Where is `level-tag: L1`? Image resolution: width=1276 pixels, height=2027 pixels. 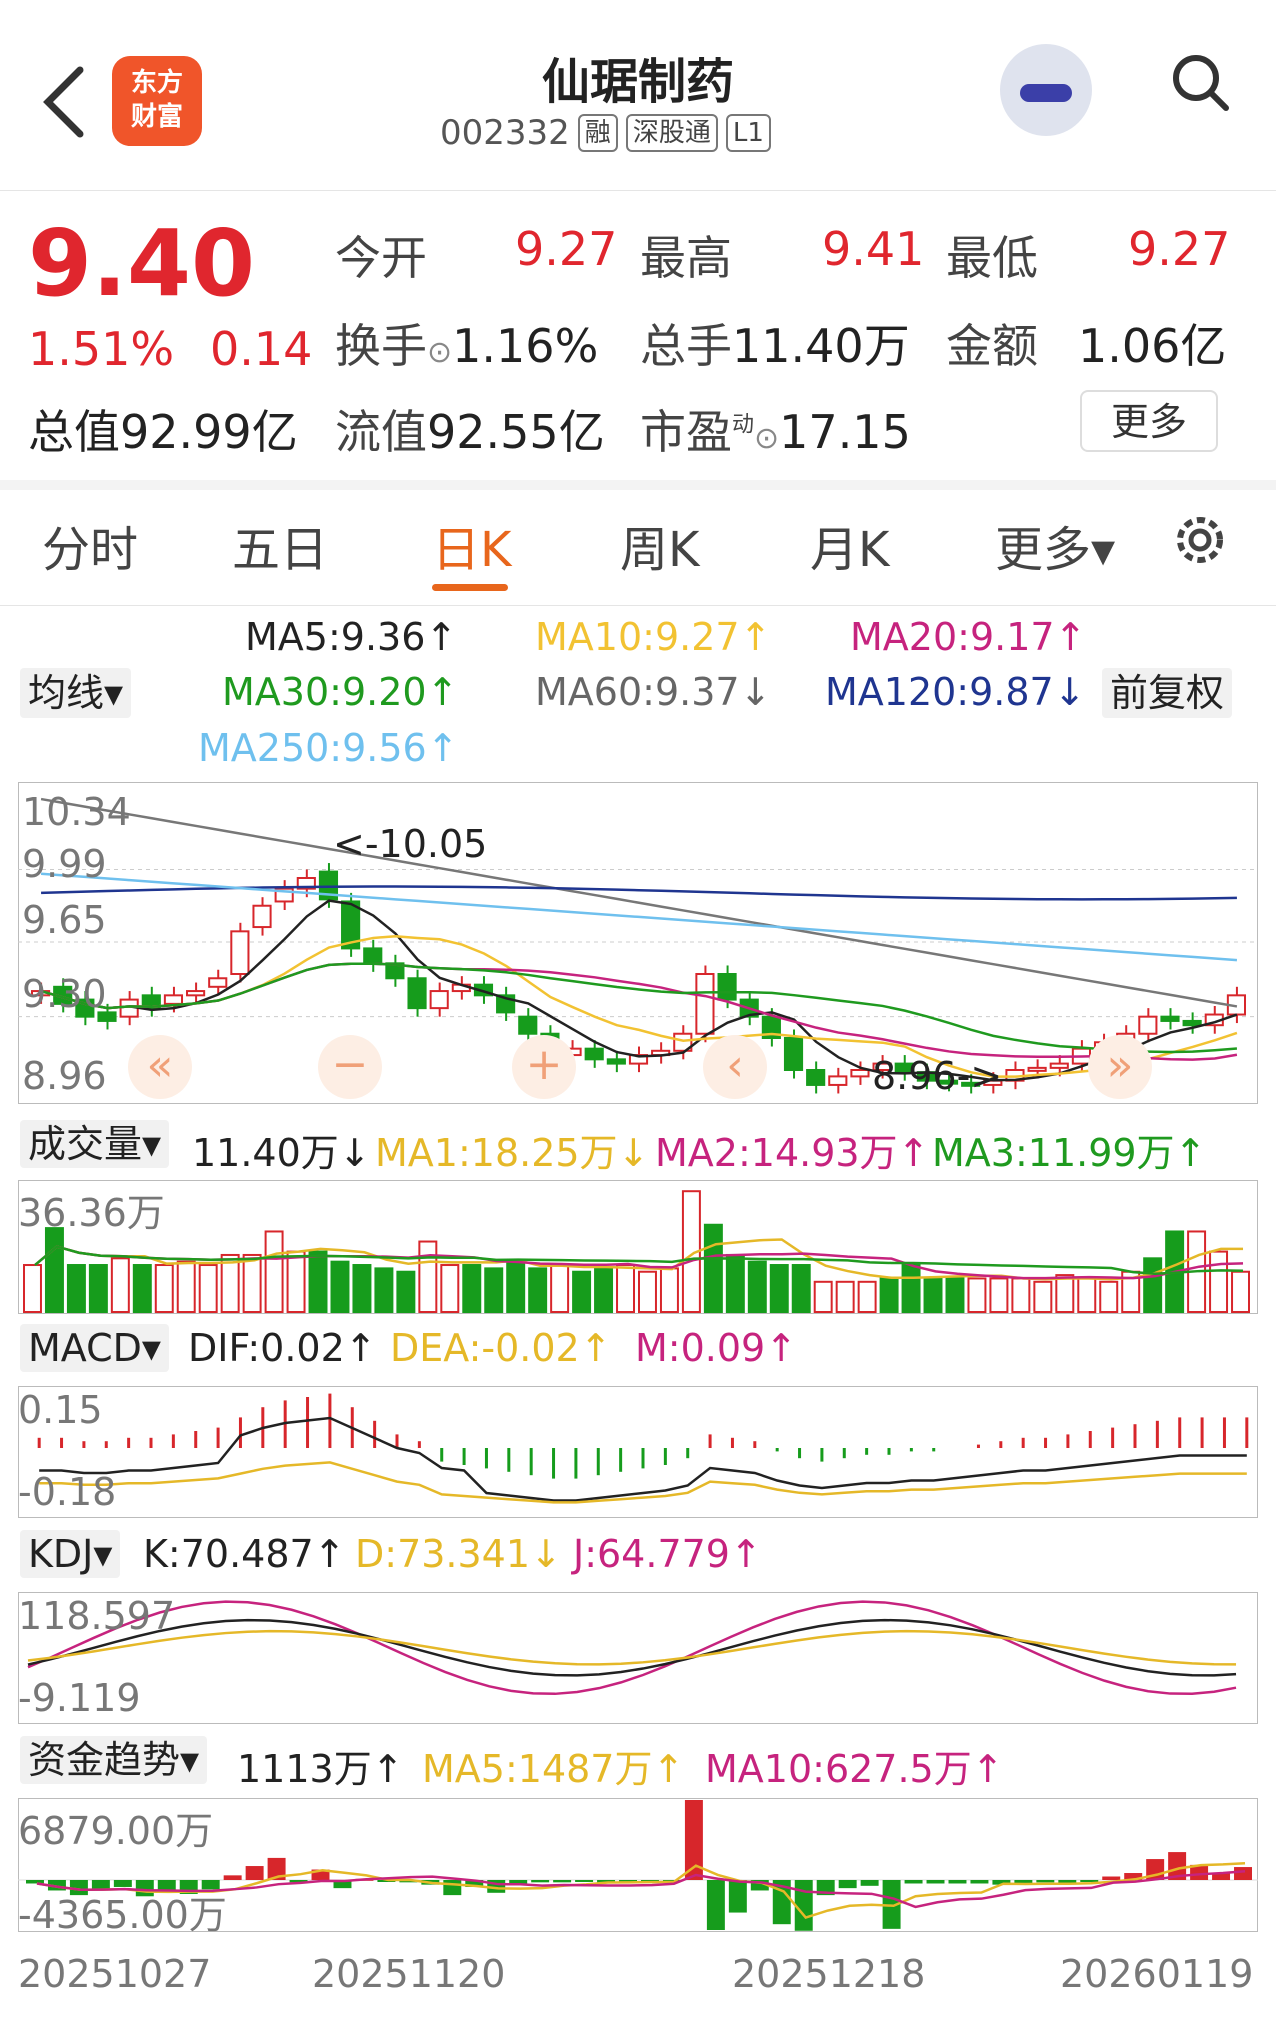 level-tag: L1 is located at coordinates (748, 133).